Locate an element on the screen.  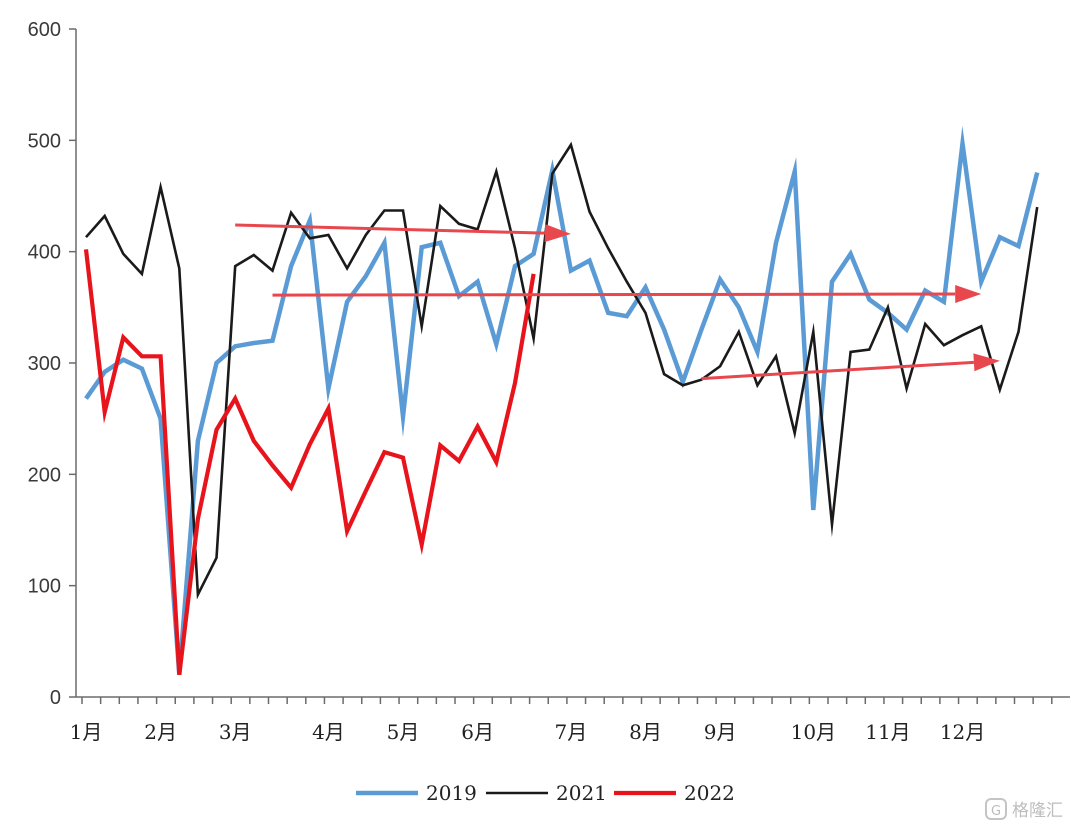
y-axis: 0 100 200 300 400 500 600 is located at coordinates (52, 364).